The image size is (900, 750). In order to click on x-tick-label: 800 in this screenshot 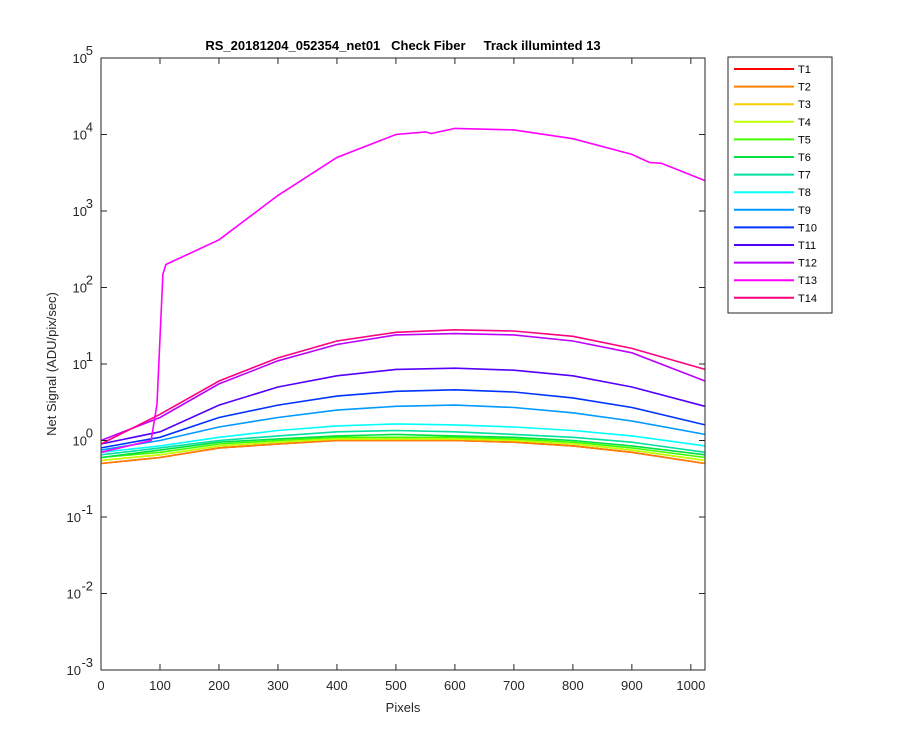, I will do `click(573, 685)`.